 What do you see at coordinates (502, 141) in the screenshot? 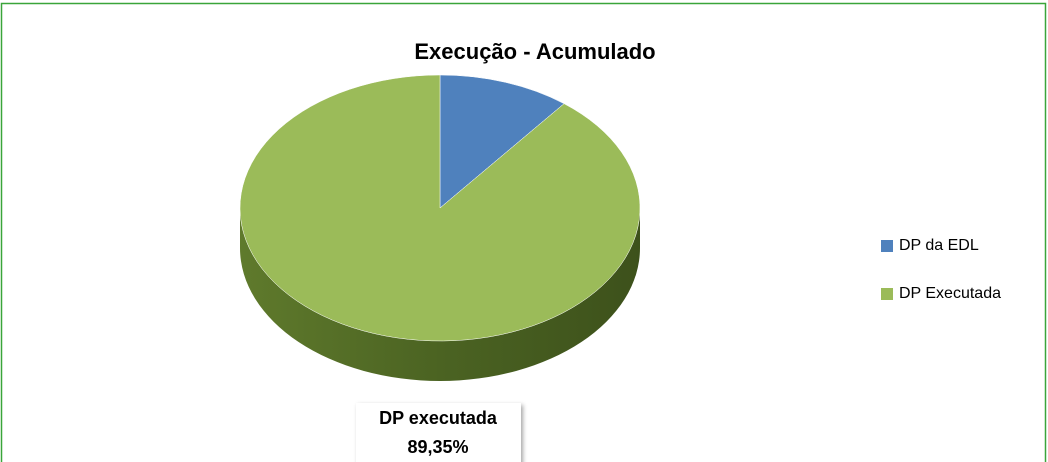
I see `pie-slice` at bounding box center [502, 141].